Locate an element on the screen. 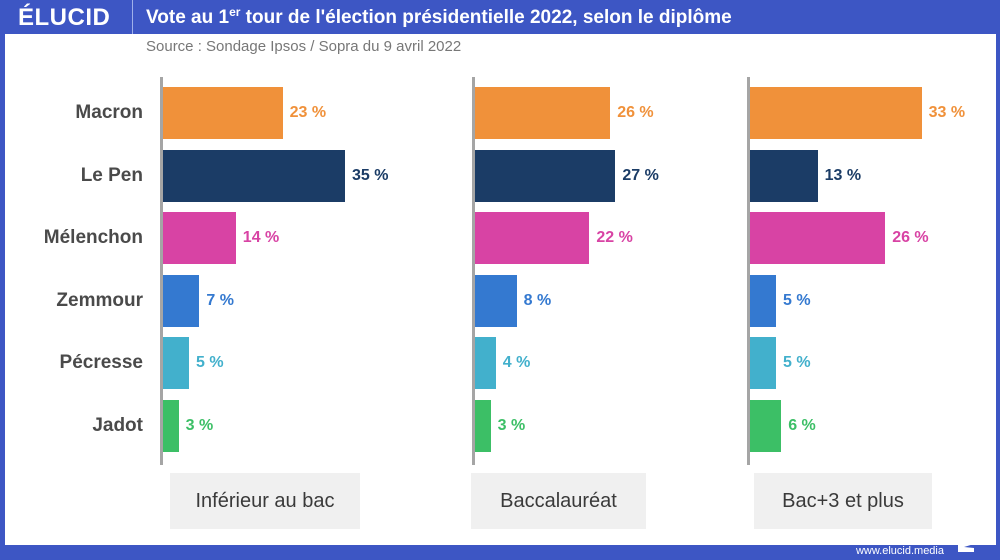 This screenshot has width=1000, height=560. candidate-label: Macron is located at coordinates (109, 112).